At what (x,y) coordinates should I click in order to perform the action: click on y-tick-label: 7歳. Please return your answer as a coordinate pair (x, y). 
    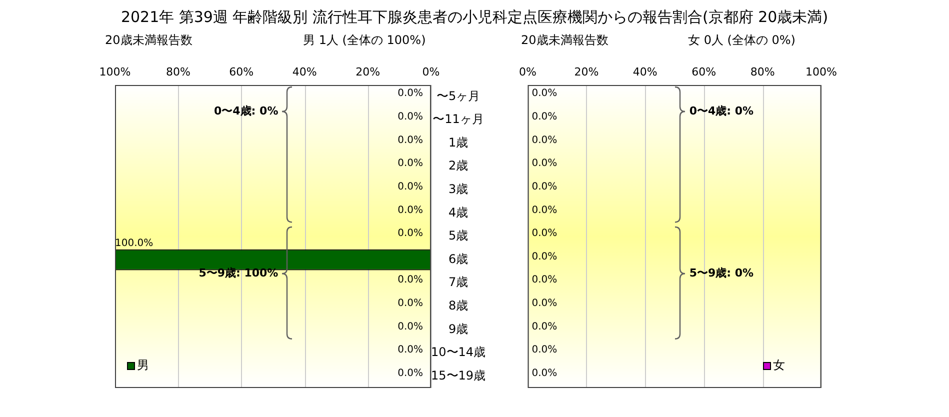
    Looking at the image, I should click on (458, 282).